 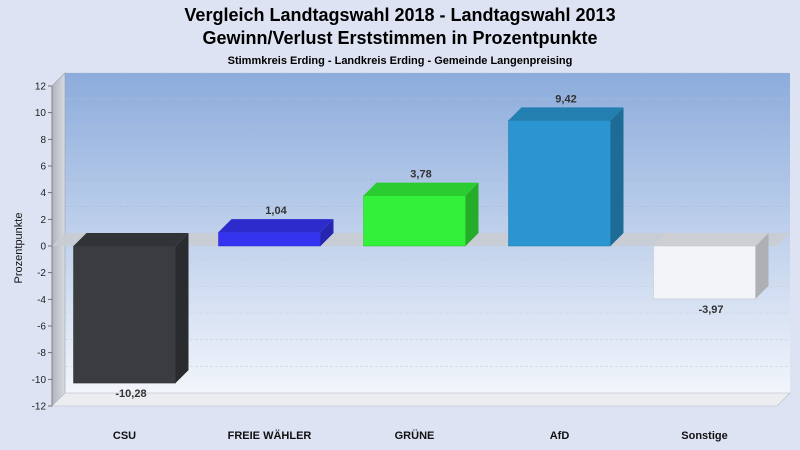 I want to click on x-category-label: GRÜNE, so click(x=415, y=435).